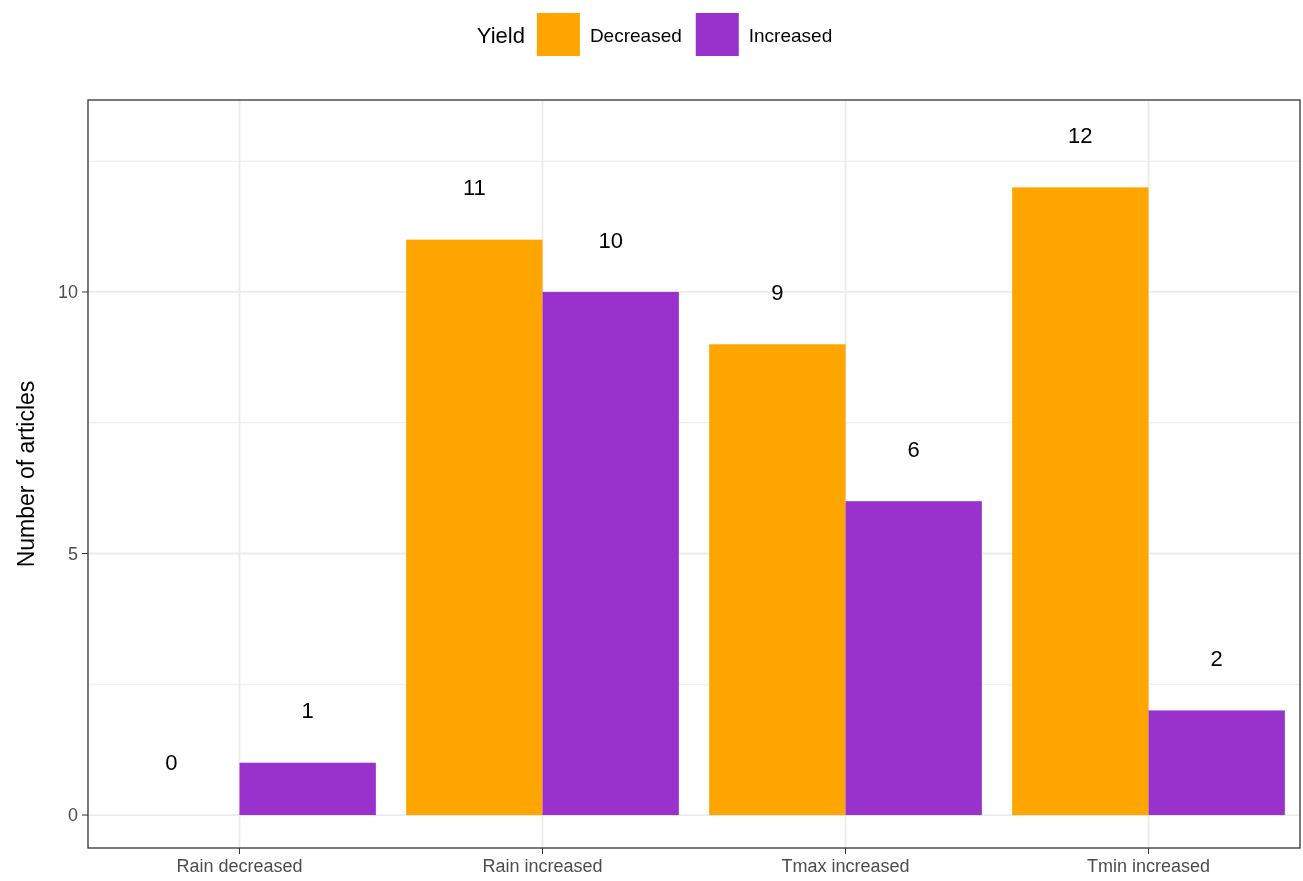 This screenshot has width=1303, height=881. Describe the element at coordinates (610, 240) in the screenshot. I see `data-label: 10` at that location.